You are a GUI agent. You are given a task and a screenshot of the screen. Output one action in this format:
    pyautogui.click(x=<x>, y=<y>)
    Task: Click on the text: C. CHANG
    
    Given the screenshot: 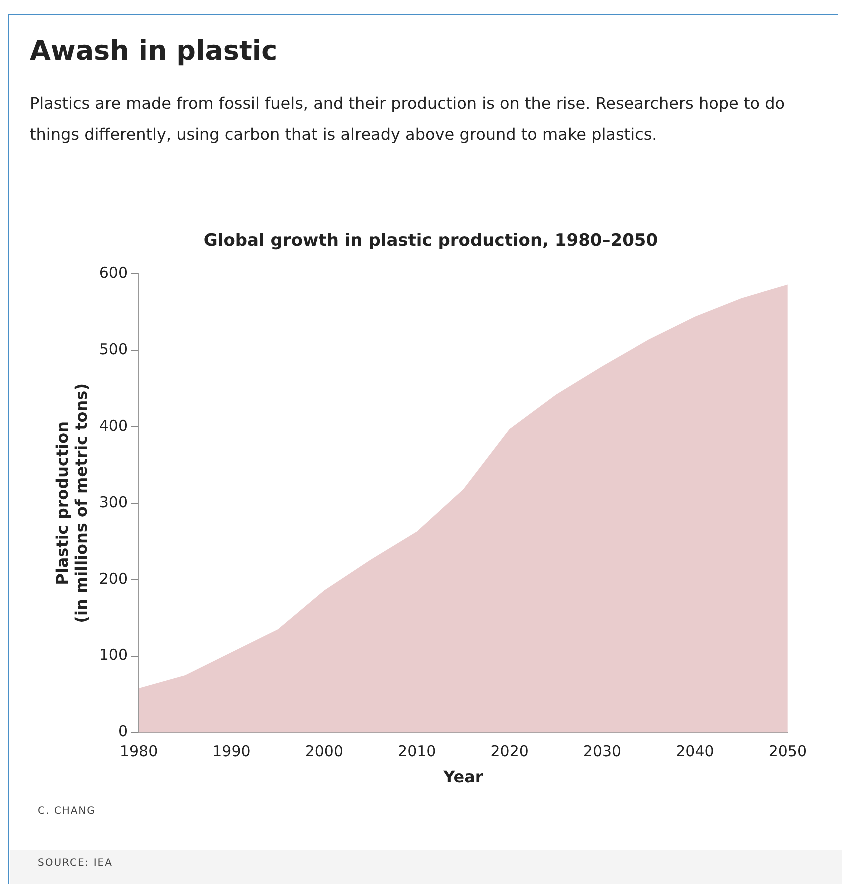 What is the action you would take?
    pyautogui.click(x=67, y=811)
    